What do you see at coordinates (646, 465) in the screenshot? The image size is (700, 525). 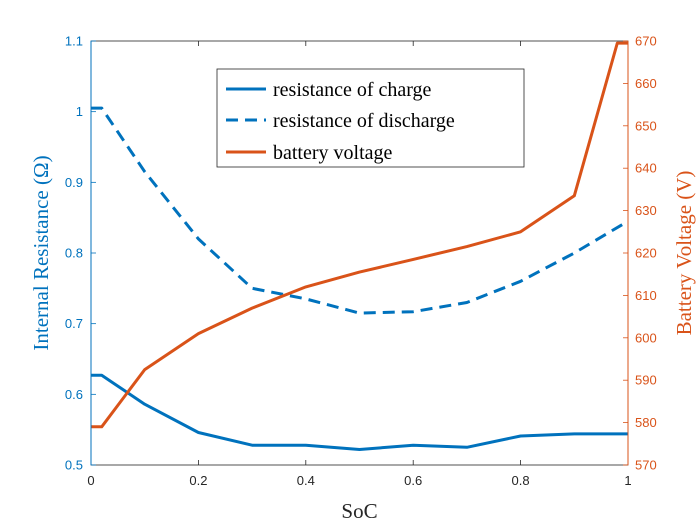 I see `y-right-tick-label: 570` at bounding box center [646, 465].